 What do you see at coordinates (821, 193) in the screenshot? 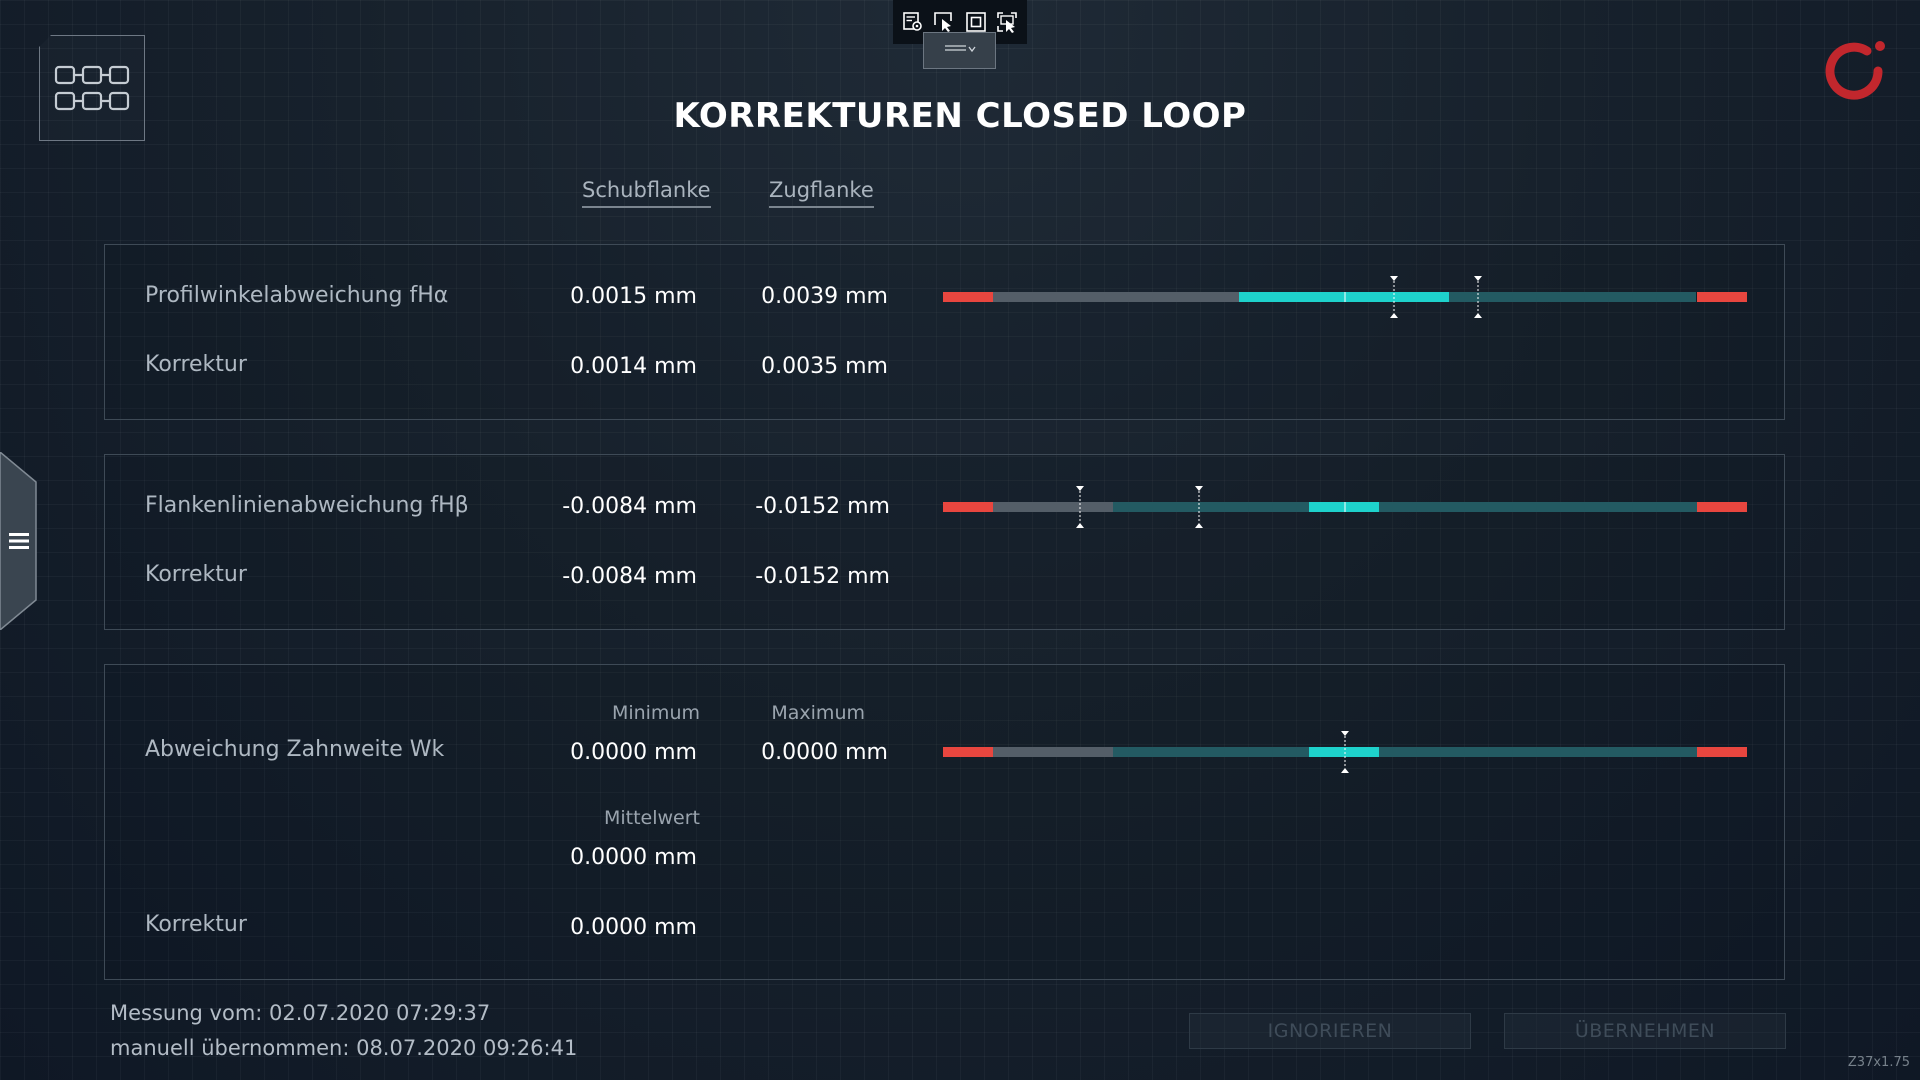
I see `tab-zugflanke: Zugflanke` at bounding box center [821, 193].